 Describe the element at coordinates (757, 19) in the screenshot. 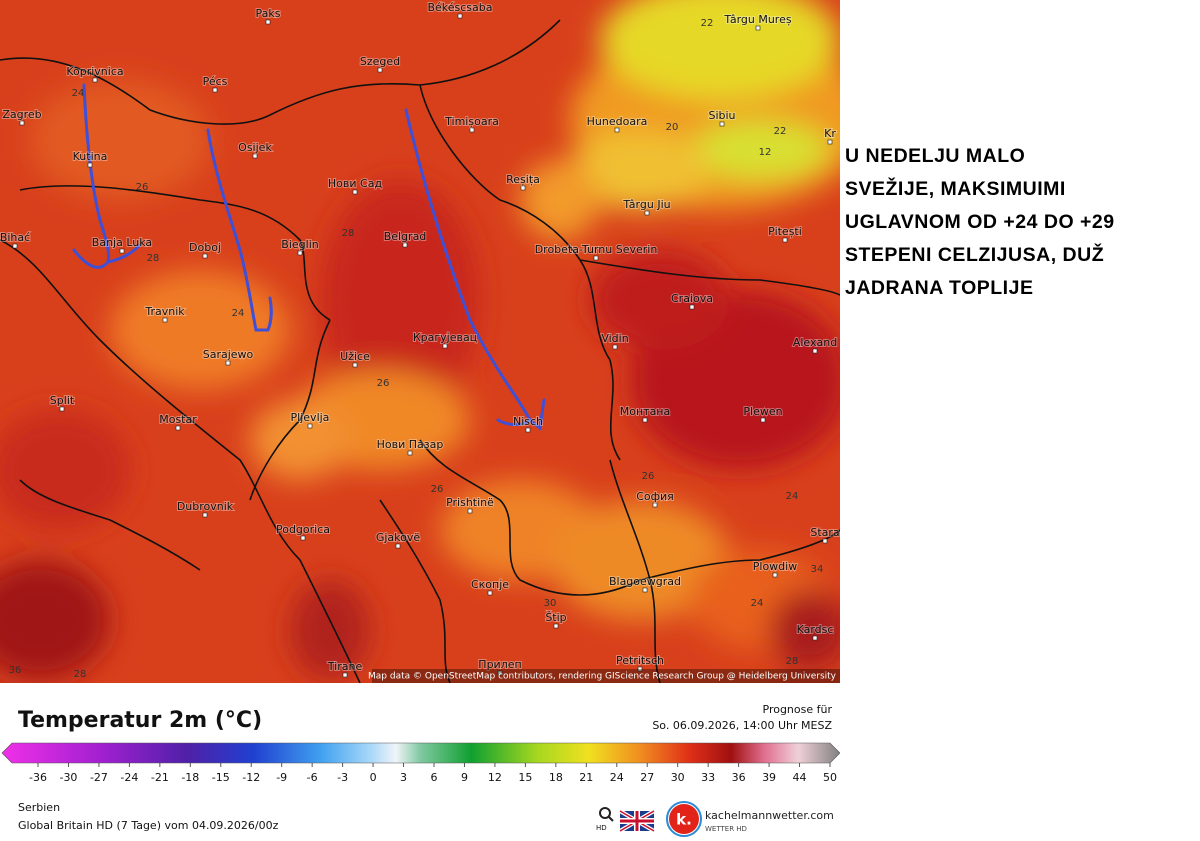

I see `city-label: Târgu Mureș` at that location.